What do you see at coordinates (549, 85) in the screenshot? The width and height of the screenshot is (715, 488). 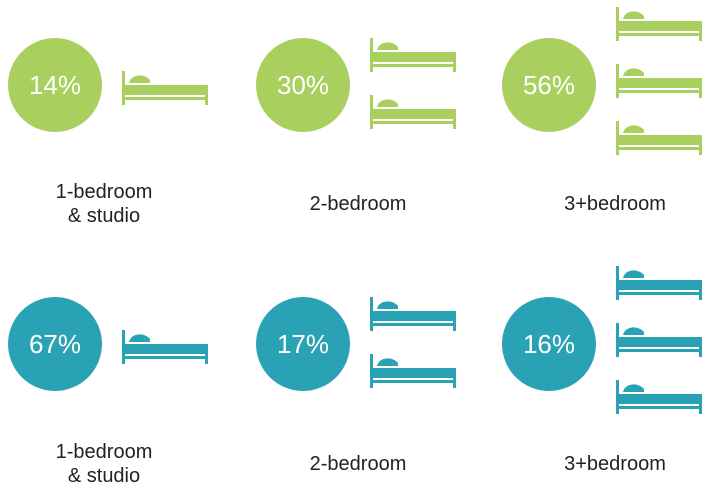 I see `percent-circle: 56%` at bounding box center [549, 85].